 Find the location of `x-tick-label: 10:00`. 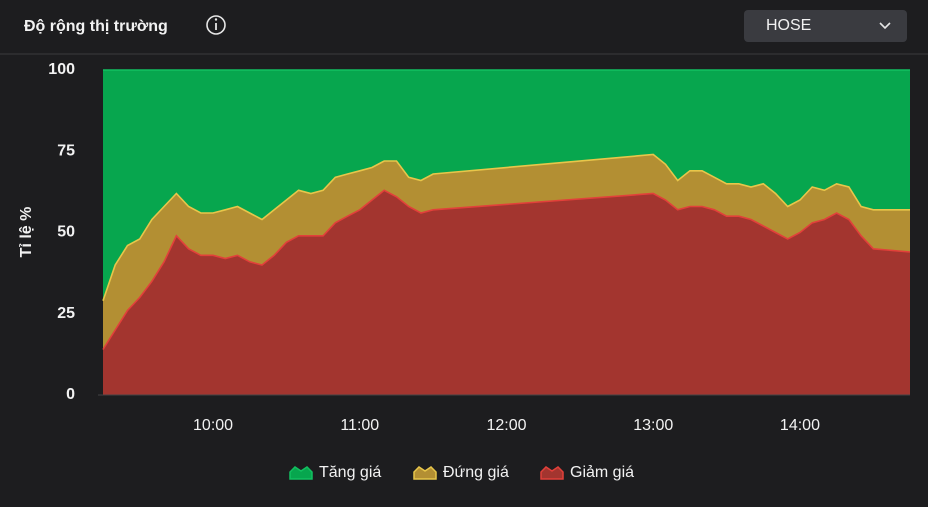

x-tick-label: 10:00 is located at coordinates (213, 425).